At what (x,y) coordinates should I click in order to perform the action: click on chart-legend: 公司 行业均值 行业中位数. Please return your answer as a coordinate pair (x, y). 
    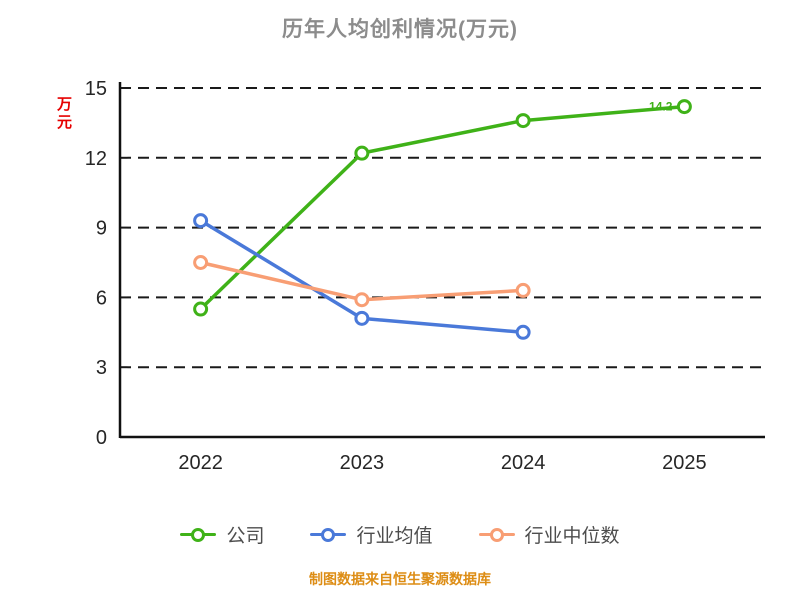
    Looking at the image, I should click on (400, 534).